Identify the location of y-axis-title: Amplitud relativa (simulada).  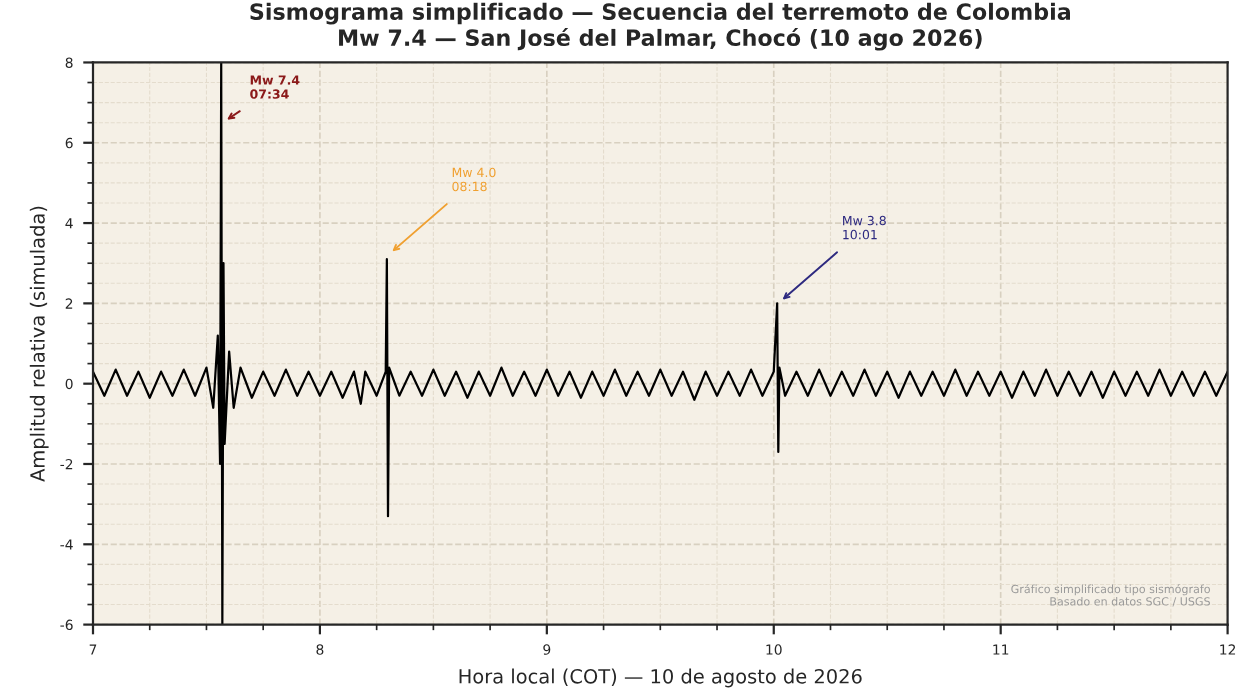
(39, 344).